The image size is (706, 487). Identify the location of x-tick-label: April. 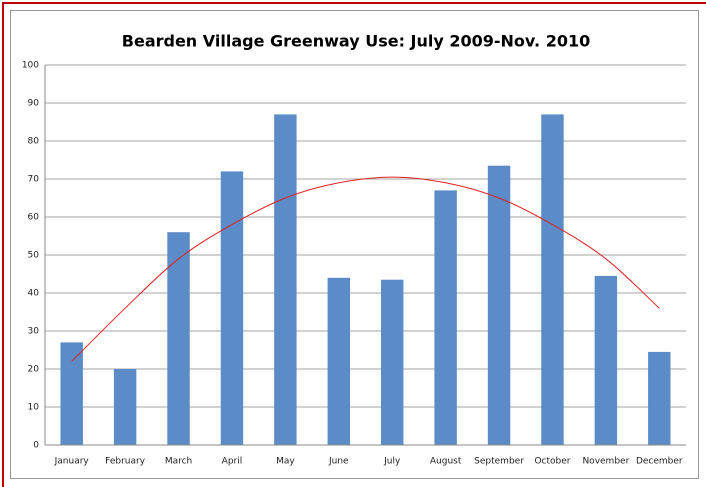
(232, 462).